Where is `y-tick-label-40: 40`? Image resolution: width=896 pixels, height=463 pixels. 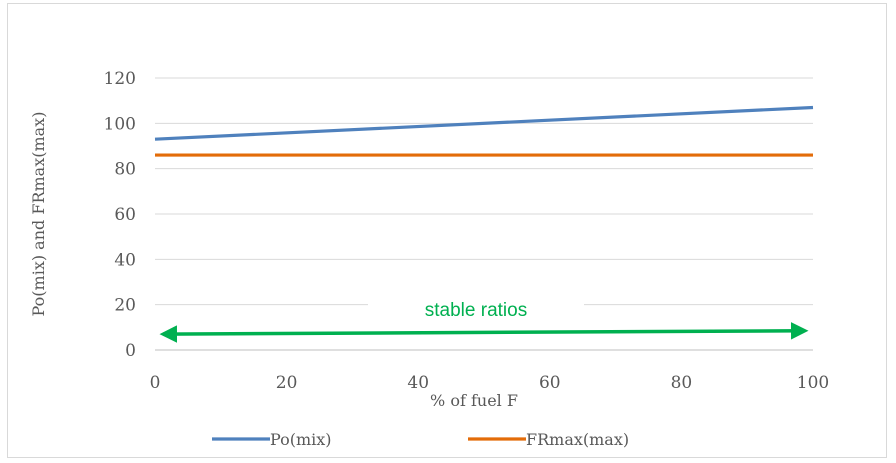
y-tick-label-40: 40 is located at coordinates (125, 260).